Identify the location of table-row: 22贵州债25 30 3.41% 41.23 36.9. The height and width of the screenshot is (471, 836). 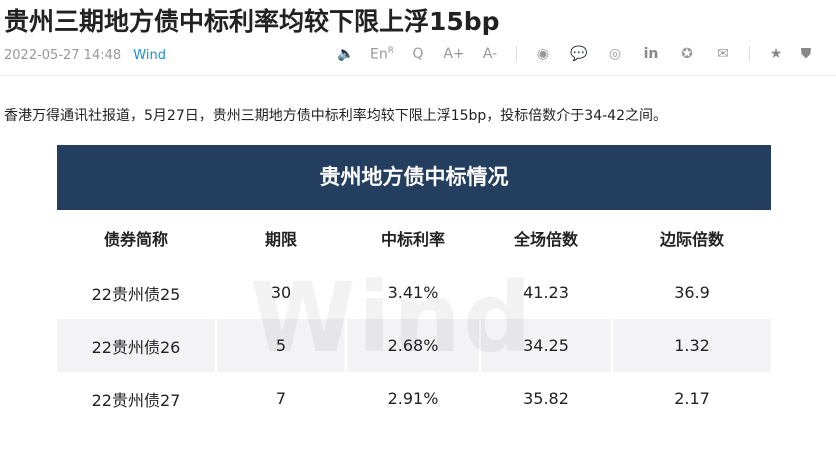
(414, 292).